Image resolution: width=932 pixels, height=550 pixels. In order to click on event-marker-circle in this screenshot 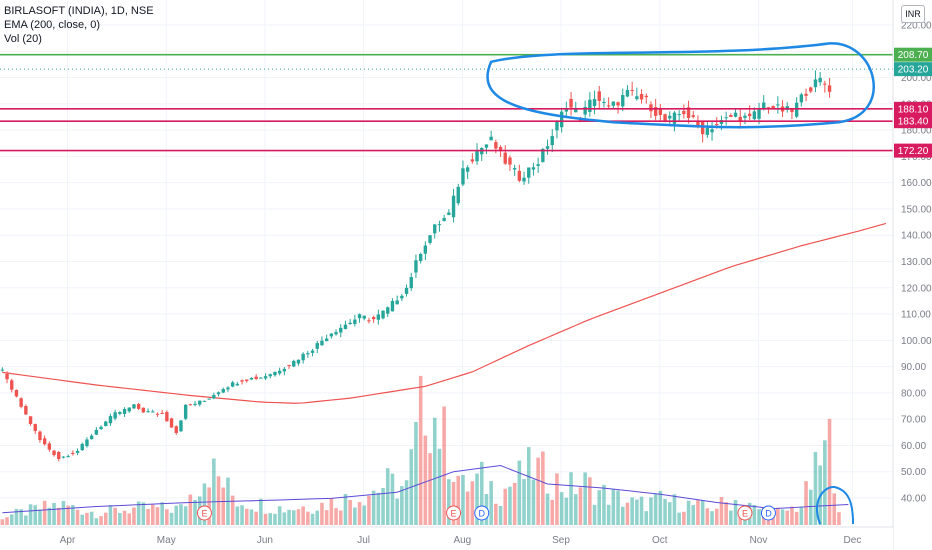, I will do `click(204, 513)`.